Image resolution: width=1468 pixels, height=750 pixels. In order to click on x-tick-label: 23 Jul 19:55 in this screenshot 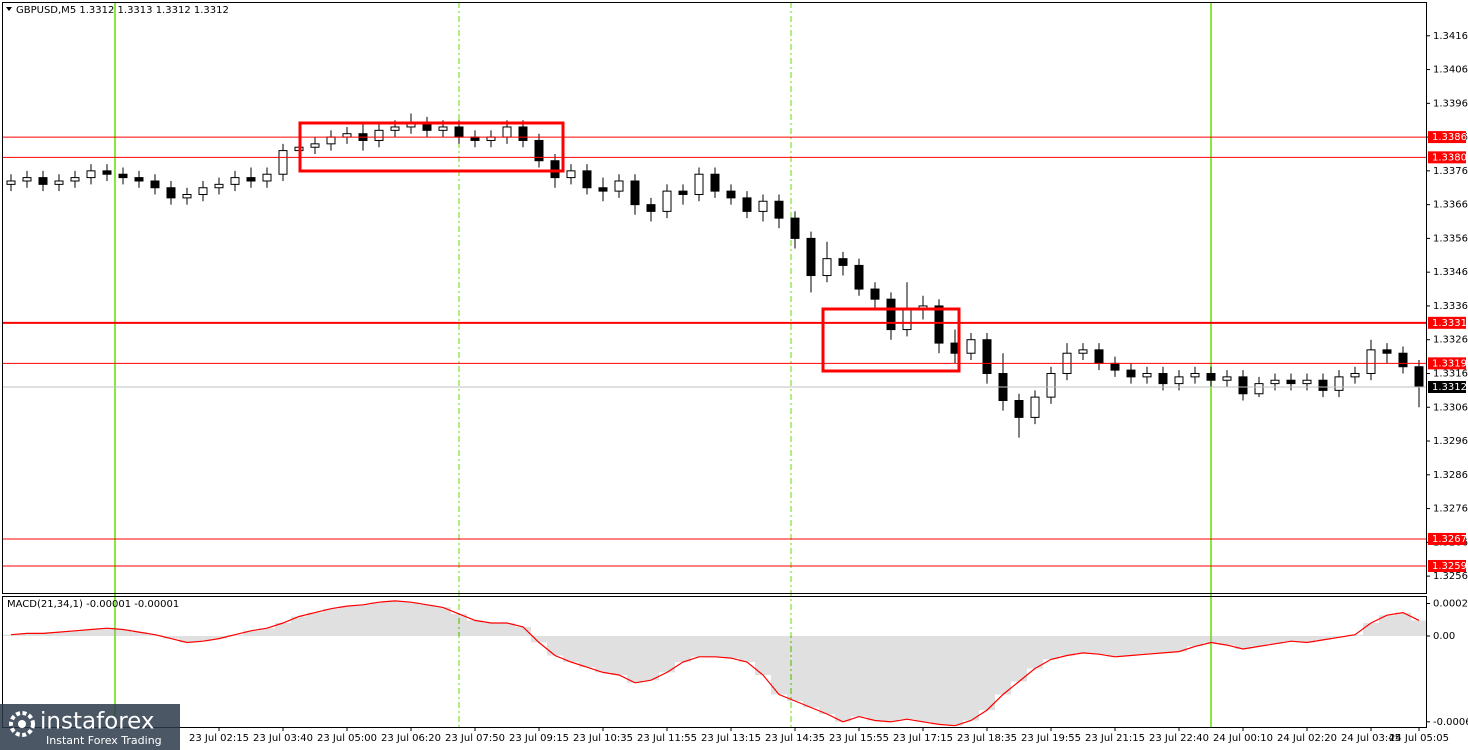, I will do `click(1051, 738)`.